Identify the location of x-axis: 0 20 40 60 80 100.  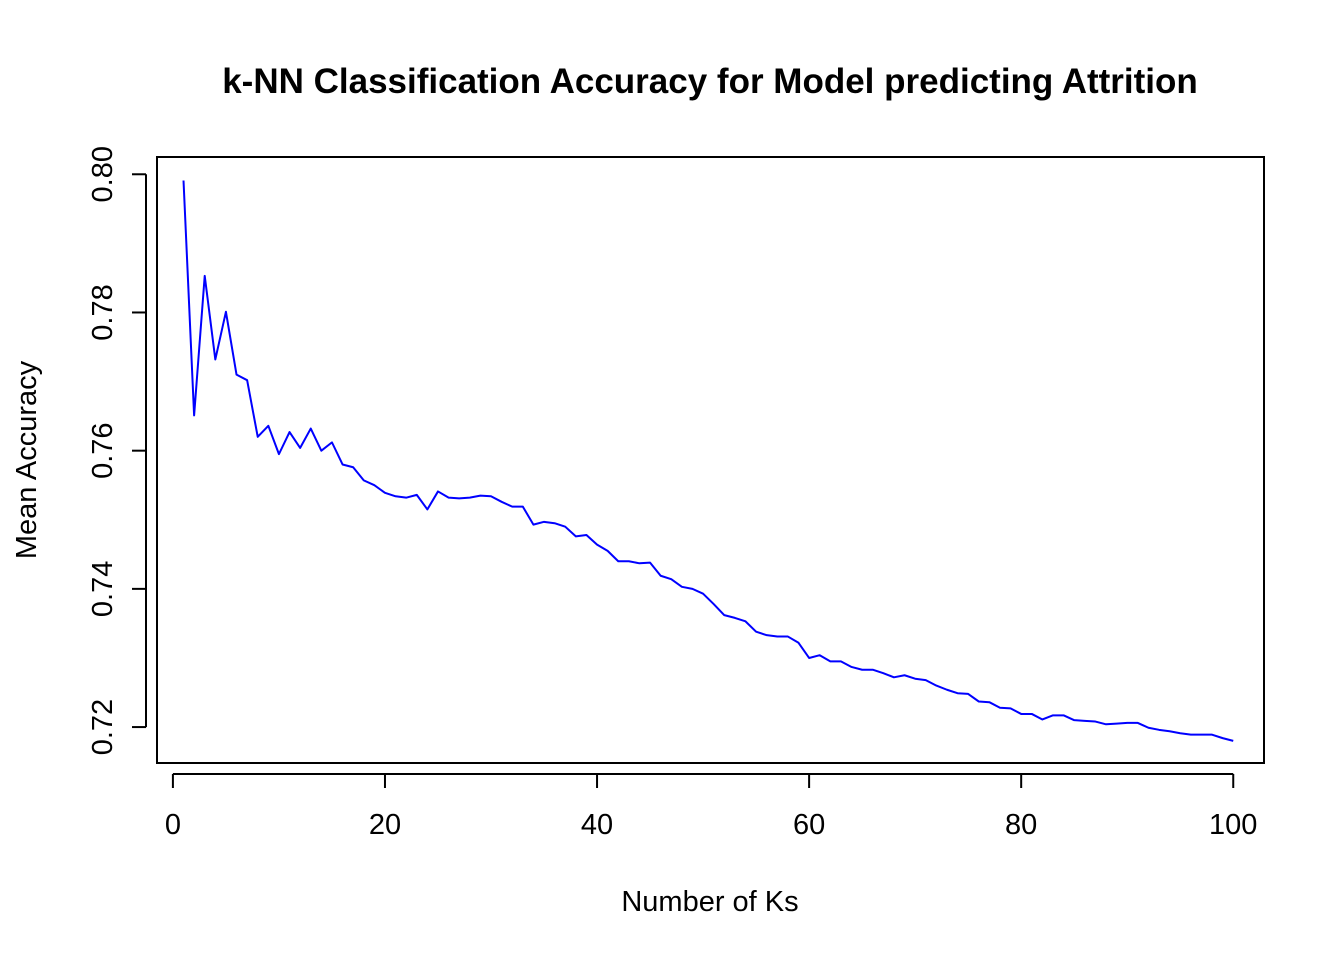
(711, 807).